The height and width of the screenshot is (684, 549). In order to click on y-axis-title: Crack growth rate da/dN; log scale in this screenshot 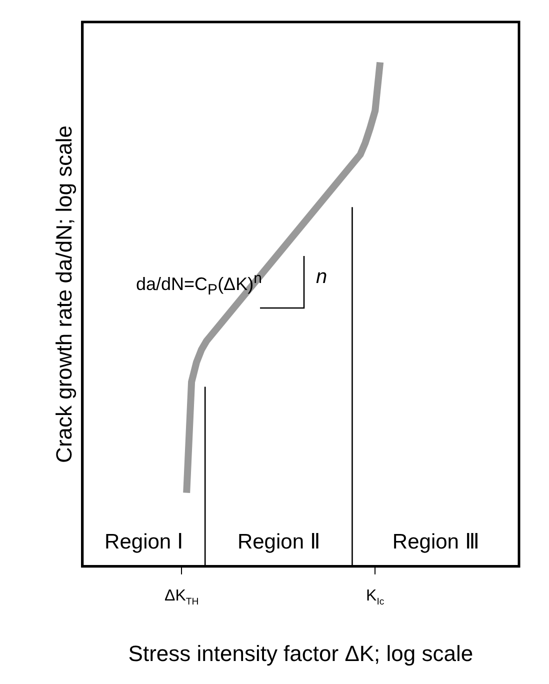, I will do `click(63, 294)`.